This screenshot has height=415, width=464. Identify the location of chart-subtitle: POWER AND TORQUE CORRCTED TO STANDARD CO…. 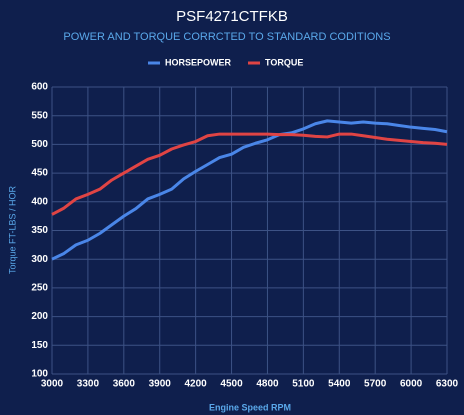
(226, 37).